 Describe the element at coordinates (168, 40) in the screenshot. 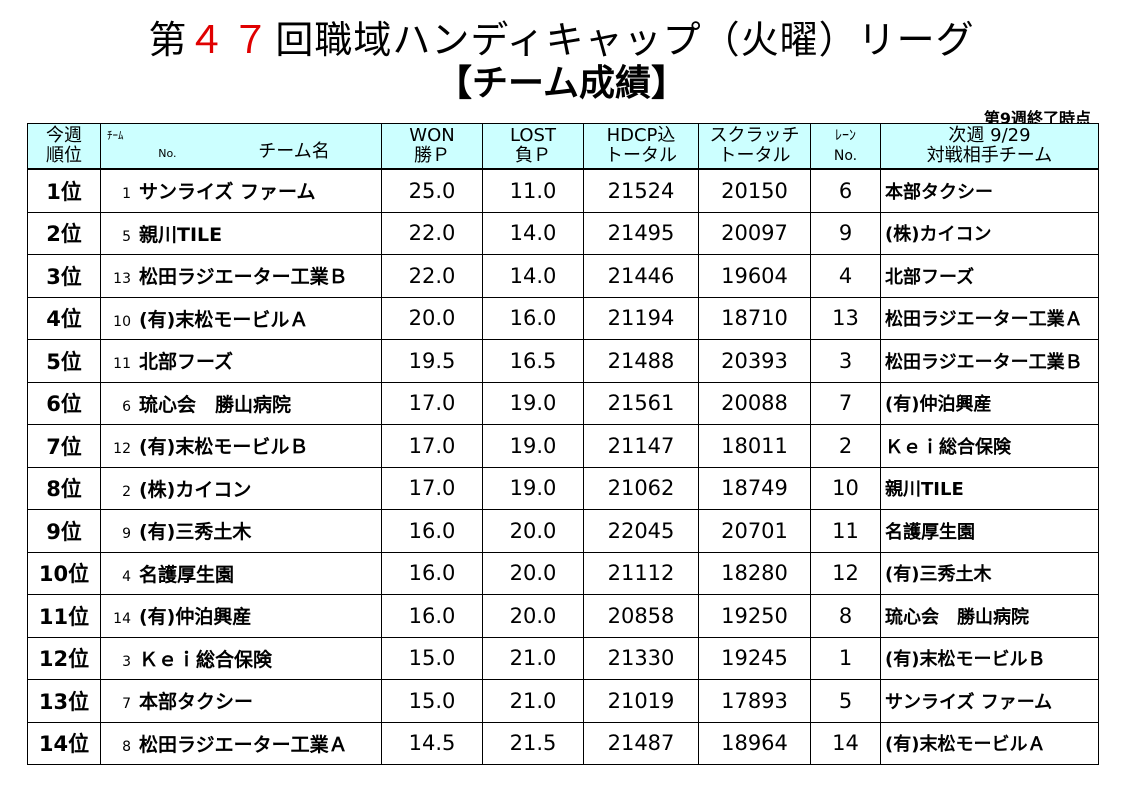

I see `title-prefix: 第` at that location.